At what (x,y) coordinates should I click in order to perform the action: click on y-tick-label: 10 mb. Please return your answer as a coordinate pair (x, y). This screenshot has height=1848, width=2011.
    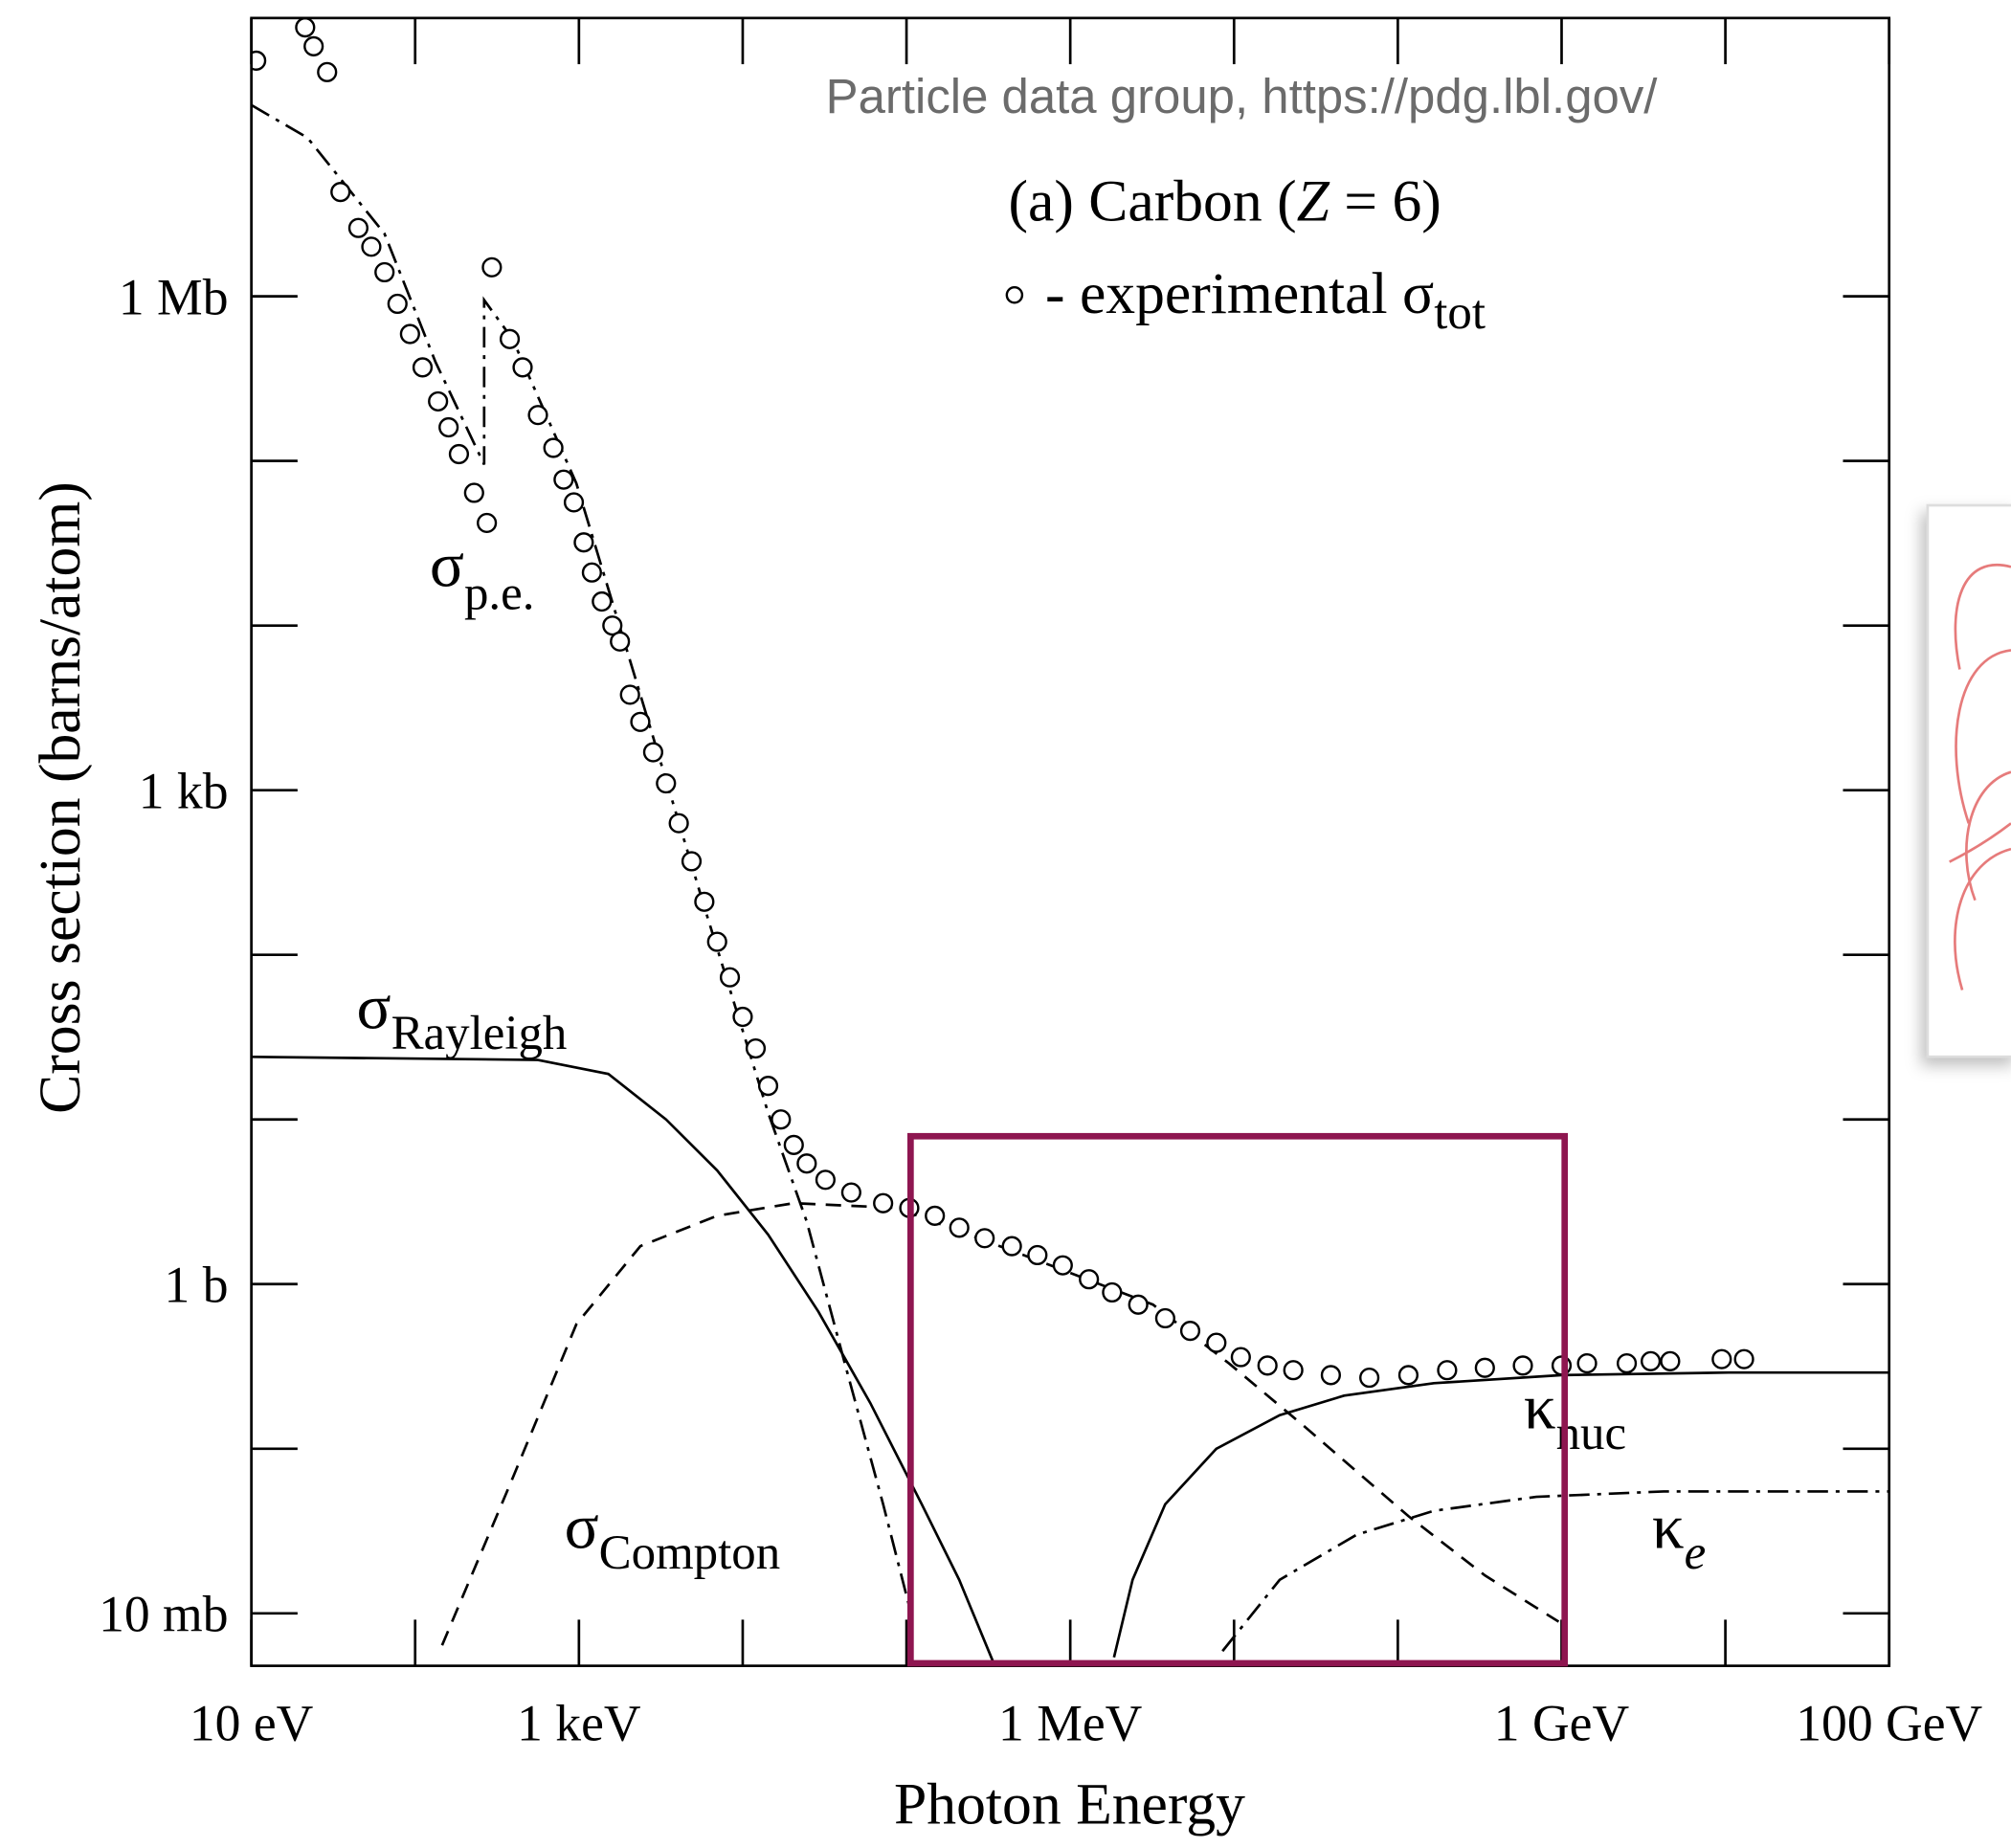
    Looking at the image, I should click on (163, 1615).